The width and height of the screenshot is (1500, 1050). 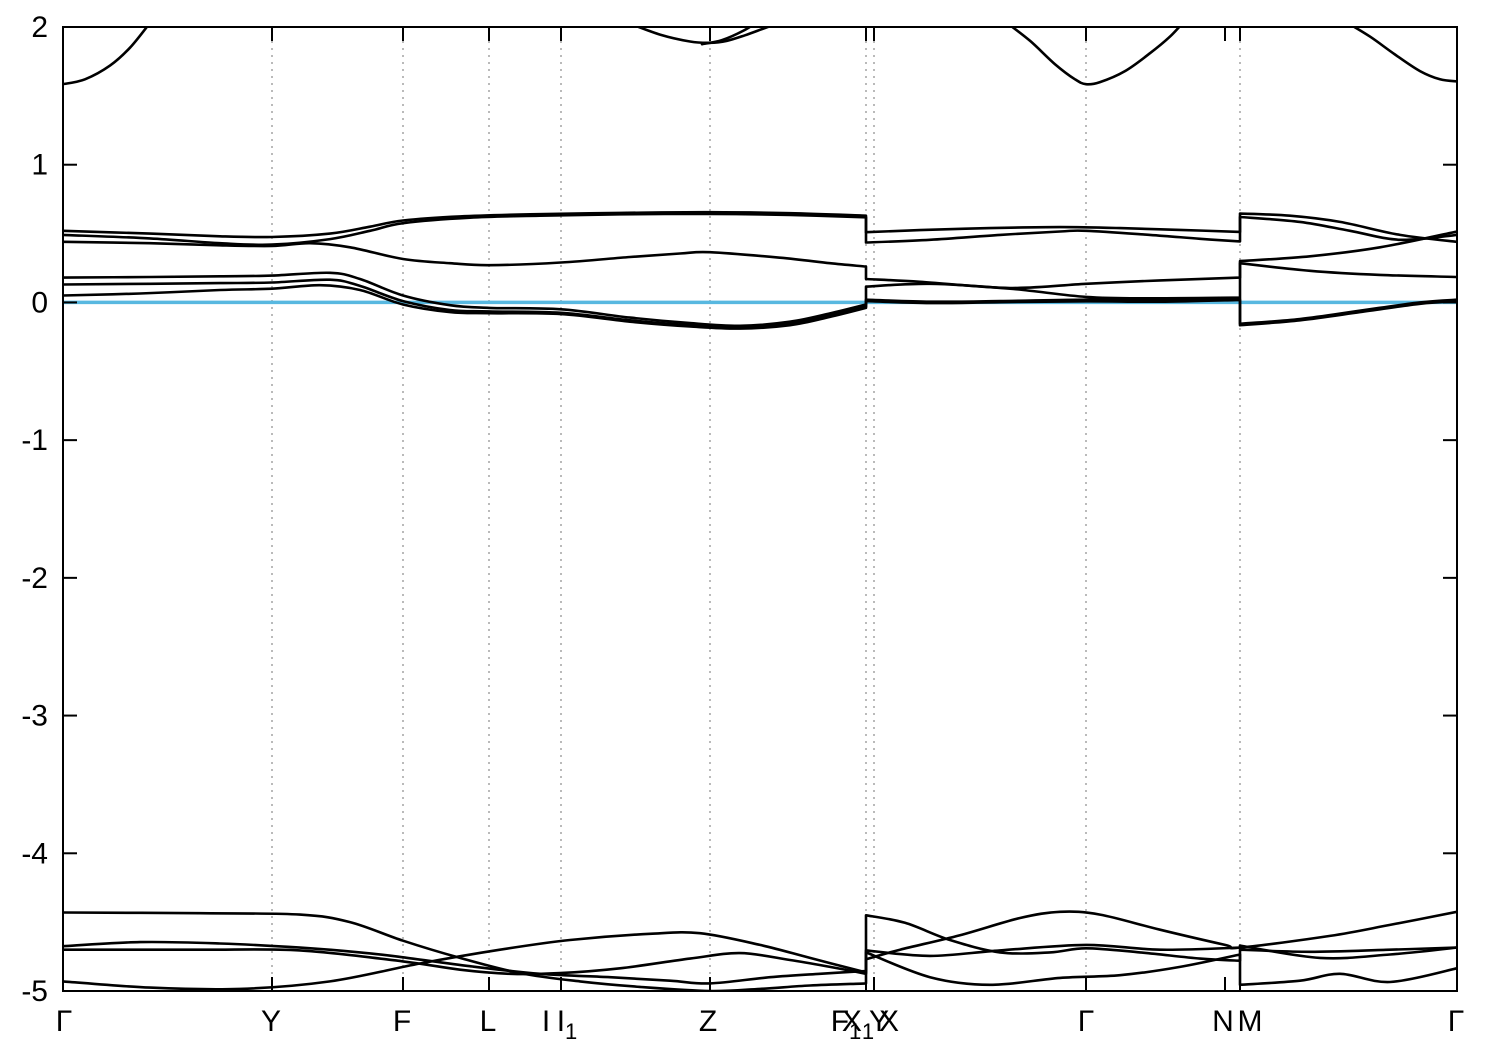 What do you see at coordinates (106, 56) in the screenshot?
I see `upper-band-gamma-left` at bounding box center [106, 56].